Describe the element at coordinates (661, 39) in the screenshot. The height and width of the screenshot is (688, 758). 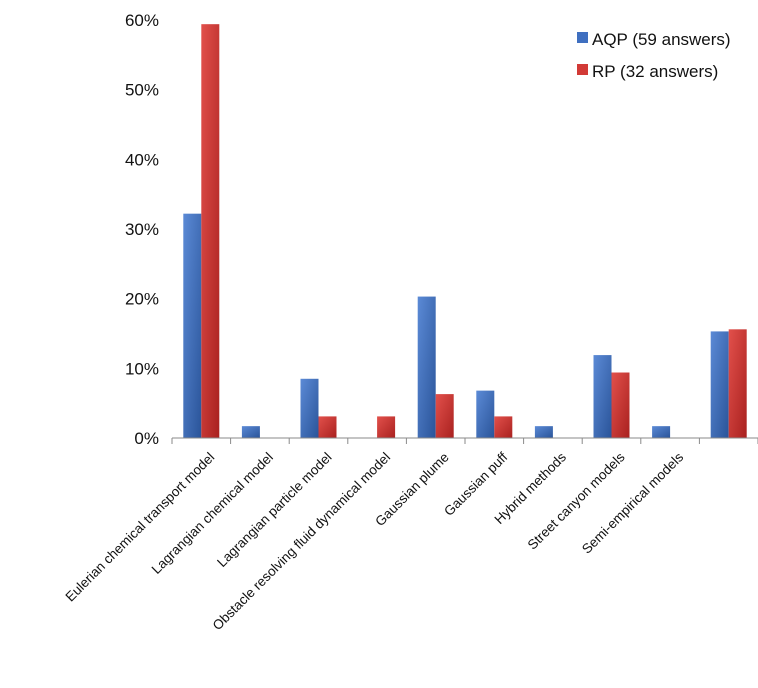
I see `legend-label: AQP (59 answers)` at that location.